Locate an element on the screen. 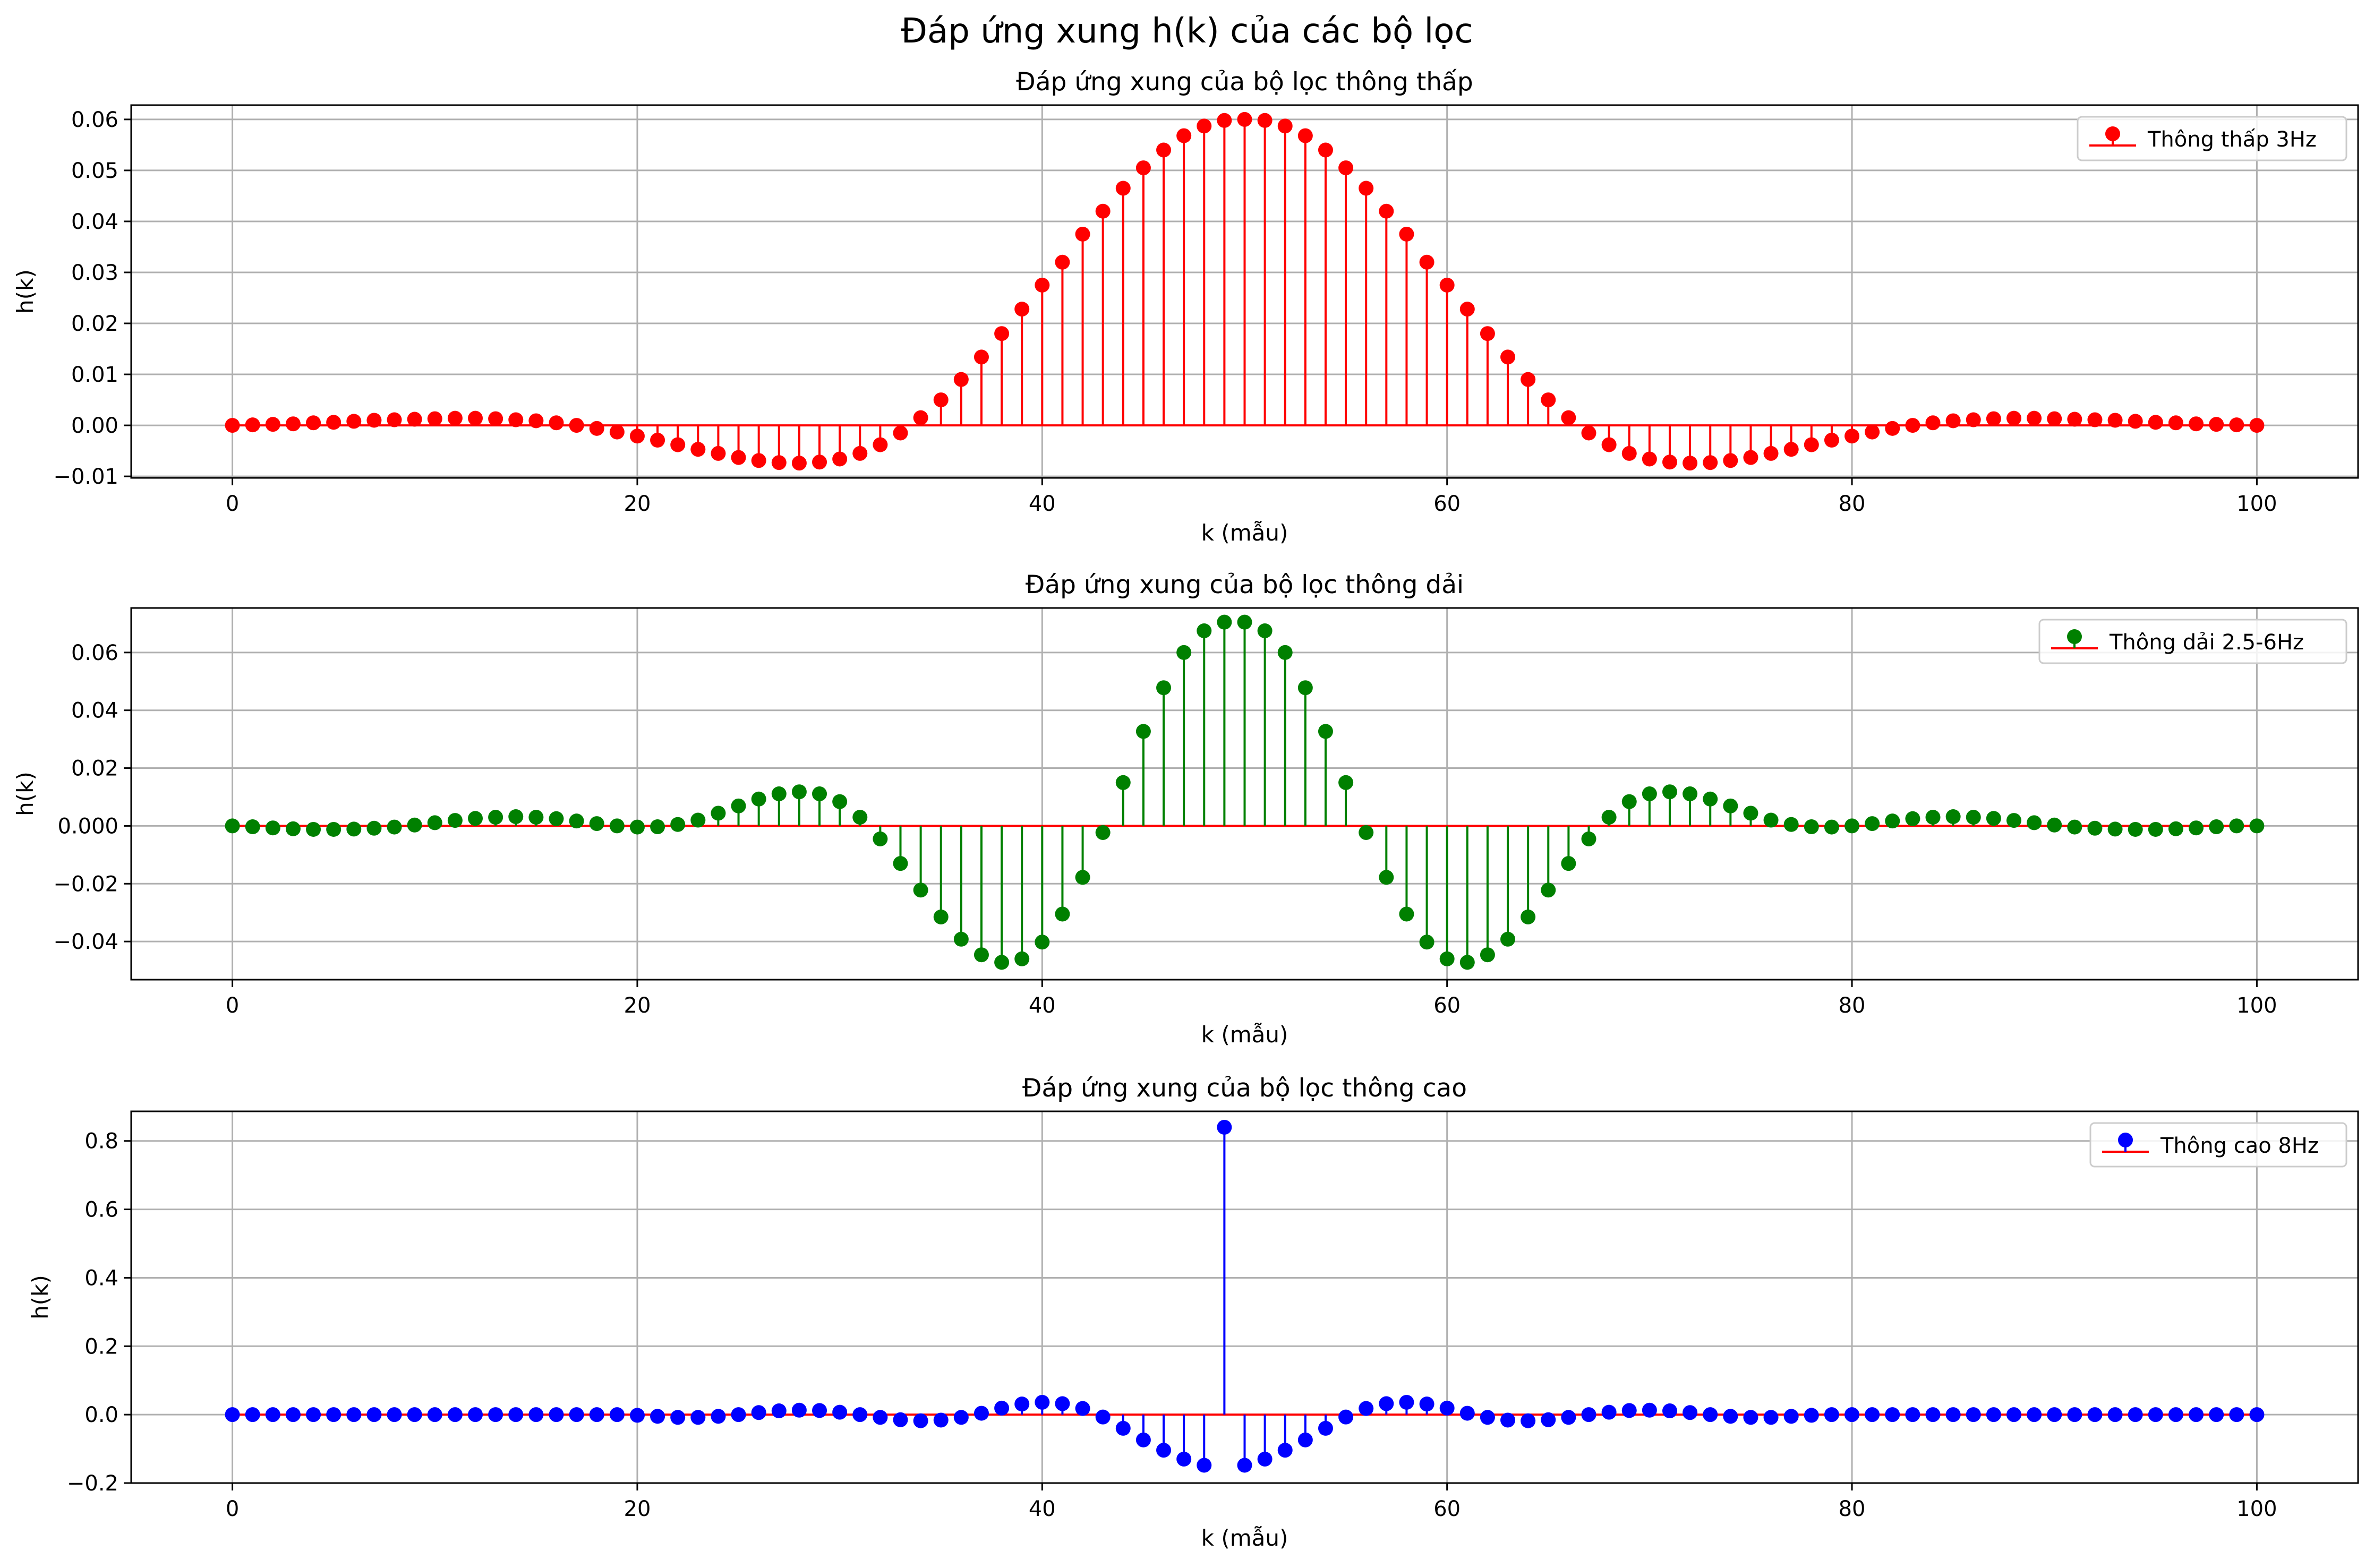 This screenshot has height=1568, width=2374. y-tick-label: −0.01 is located at coordinates (85, 477).